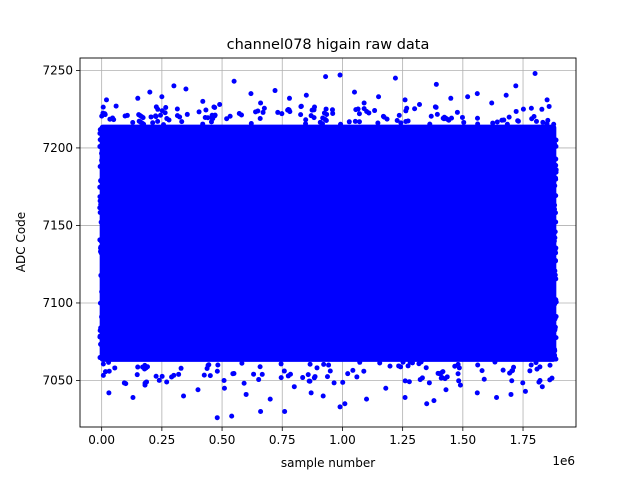 The image size is (640, 480). Describe the element at coordinates (57, 70) in the screenshot. I see `y-tick-label: 7250` at that location.